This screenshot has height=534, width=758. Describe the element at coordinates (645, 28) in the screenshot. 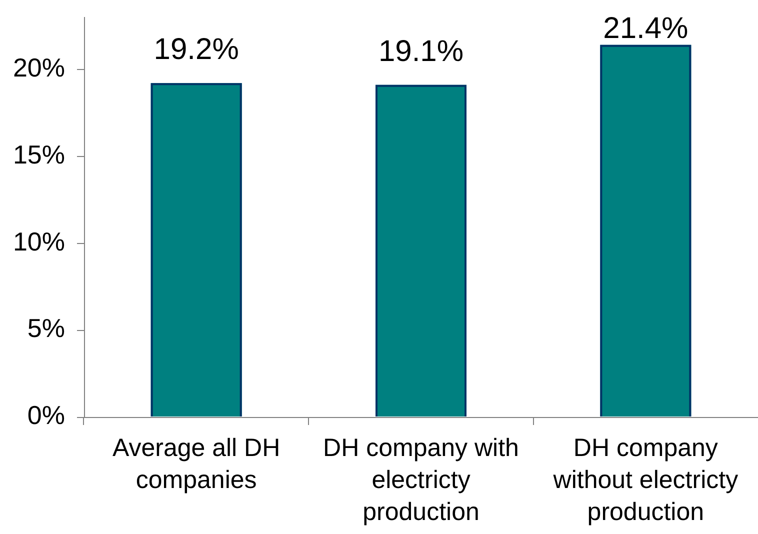

I see `data-label: 21.4%` at that location.